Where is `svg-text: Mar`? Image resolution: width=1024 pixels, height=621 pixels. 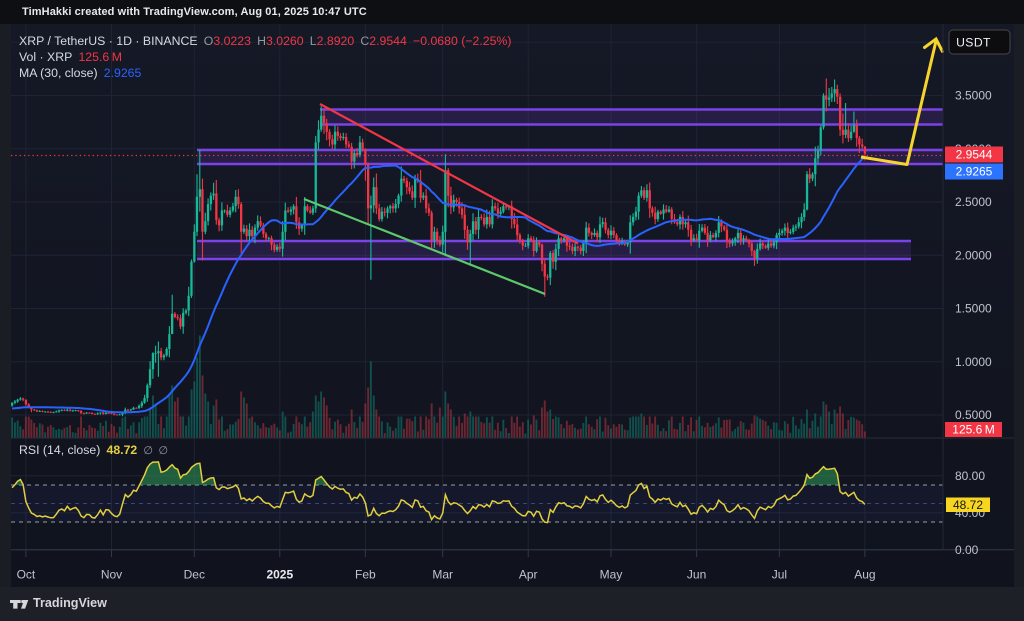 svg-text: Mar is located at coordinates (442, 575).